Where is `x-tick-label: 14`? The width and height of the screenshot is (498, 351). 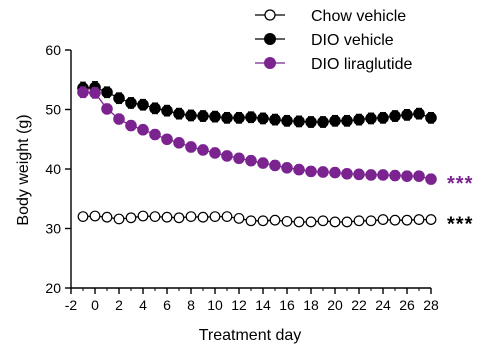 x-tick-label: 14 is located at coordinates (263, 305).